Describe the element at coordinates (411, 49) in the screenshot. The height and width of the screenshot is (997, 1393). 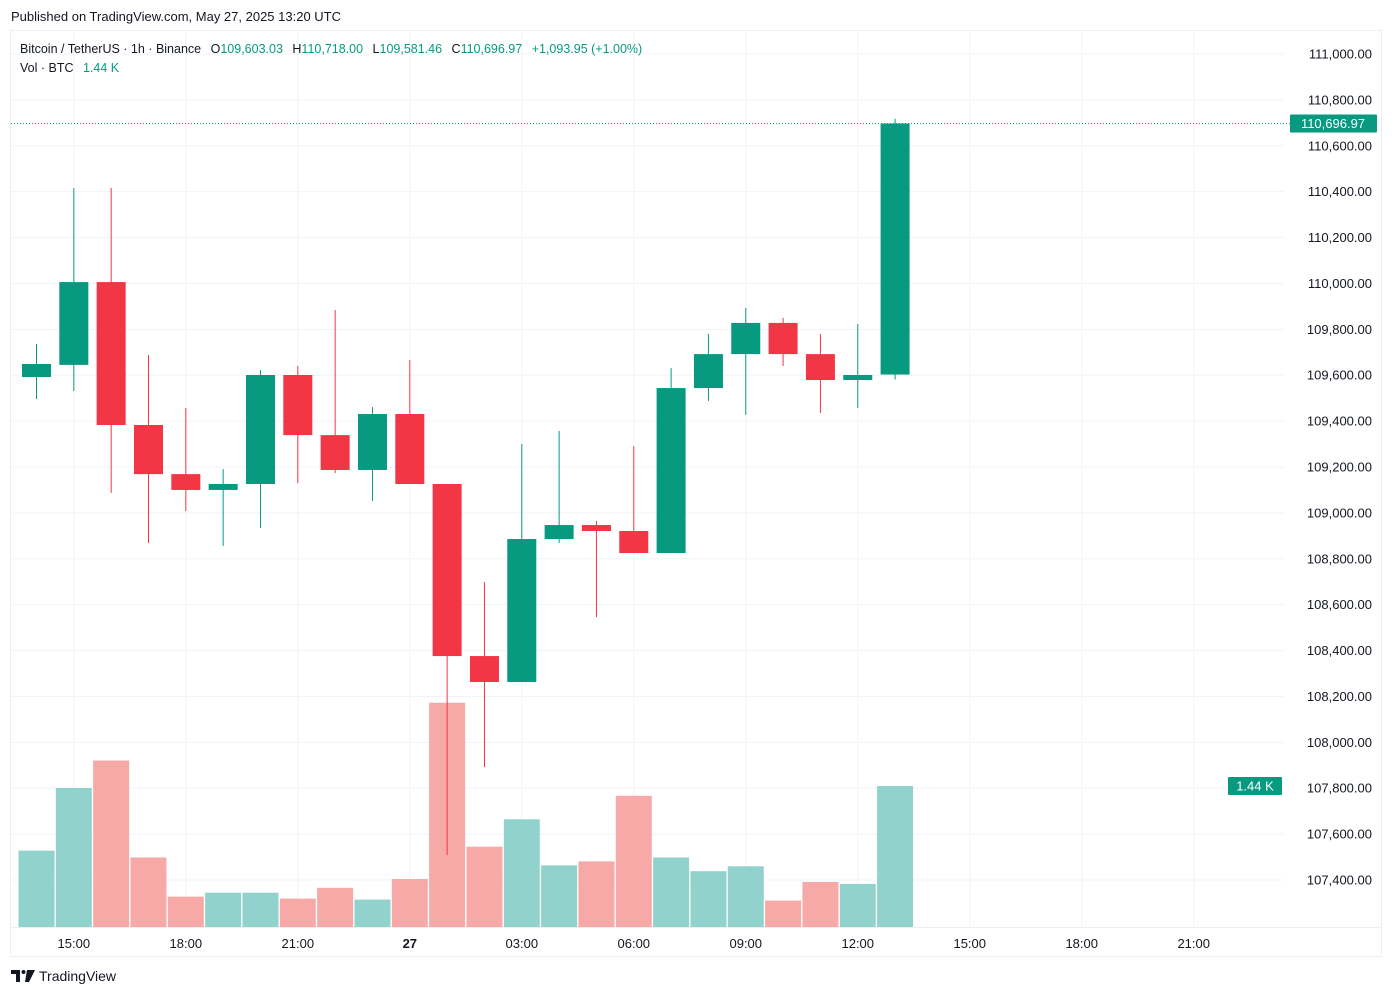
I see `low-value: 109,581.46` at that location.